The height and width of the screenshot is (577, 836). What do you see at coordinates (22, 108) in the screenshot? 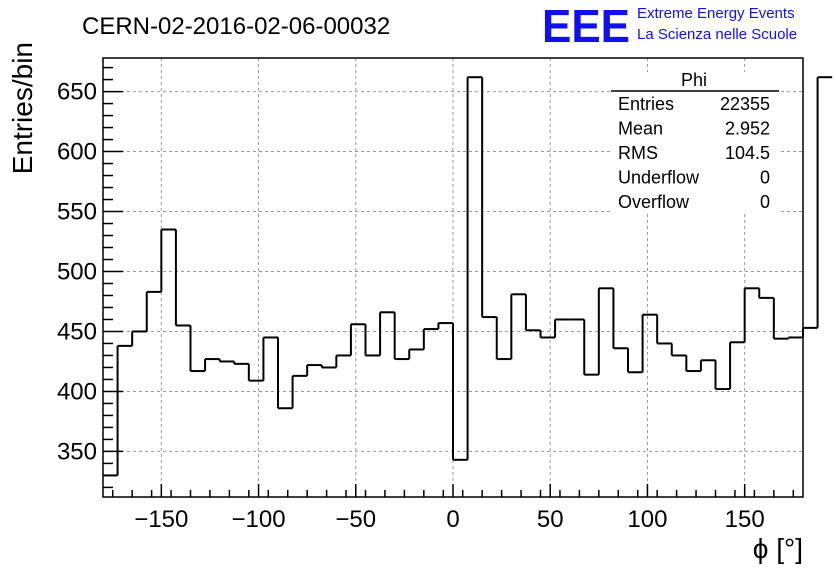
I see `y-axis-label: Entries/bin` at bounding box center [22, 108].